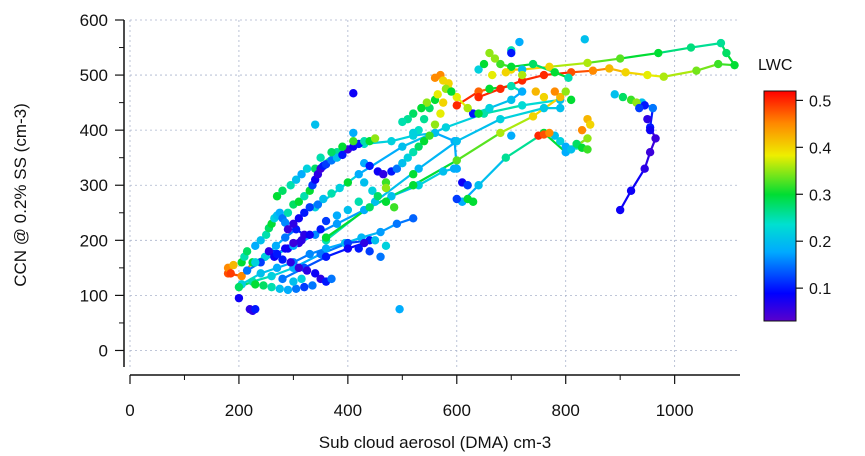 This screenshot has height=456, width=865. Describe the element at coordinates (409, 397) in the screenshot. I see `x-ticks: 0 200 400 600 800 1000` at that location.